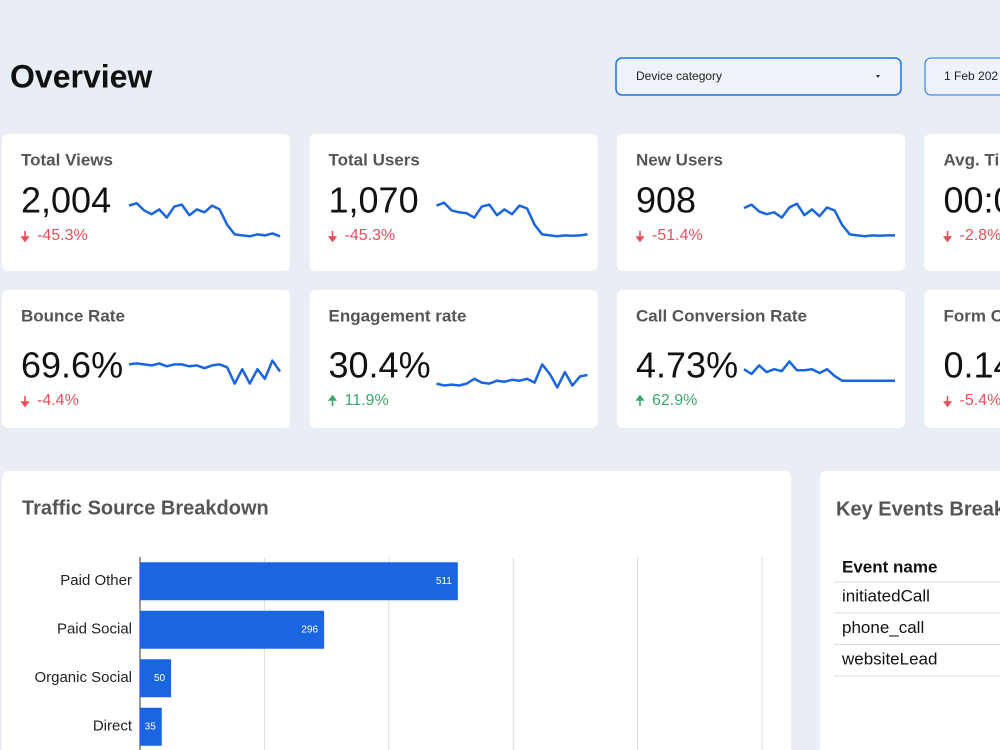 The height and width of the screenshot is (750, 1000). I want to click on table-panel, so click(910, 610).